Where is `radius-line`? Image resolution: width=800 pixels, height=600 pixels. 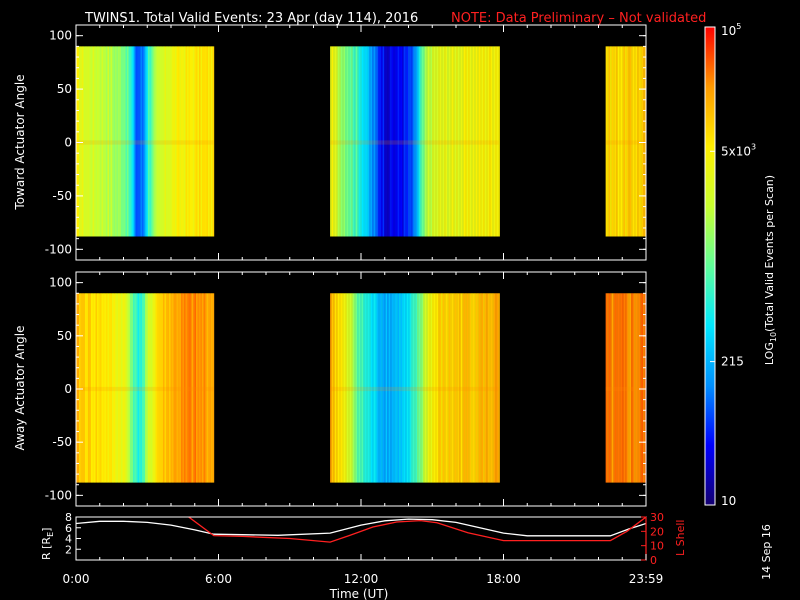
radius-line is located at coordinates (361, 527).